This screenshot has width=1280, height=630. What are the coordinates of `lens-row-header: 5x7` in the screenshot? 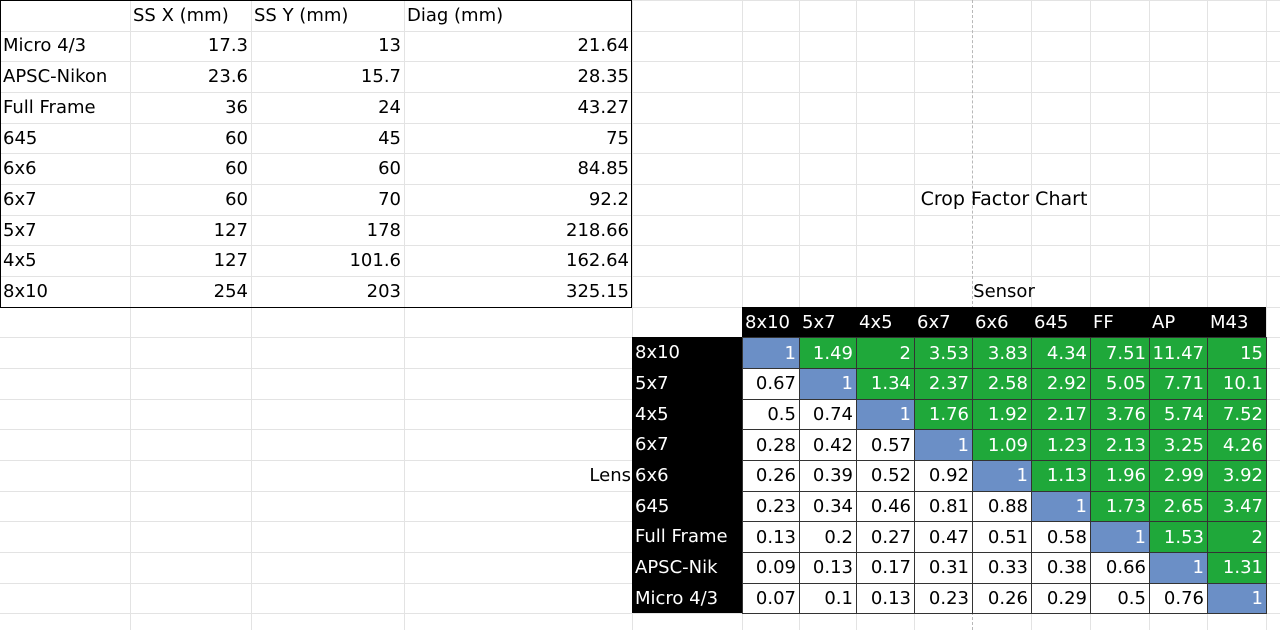 It's located at (652, 383).